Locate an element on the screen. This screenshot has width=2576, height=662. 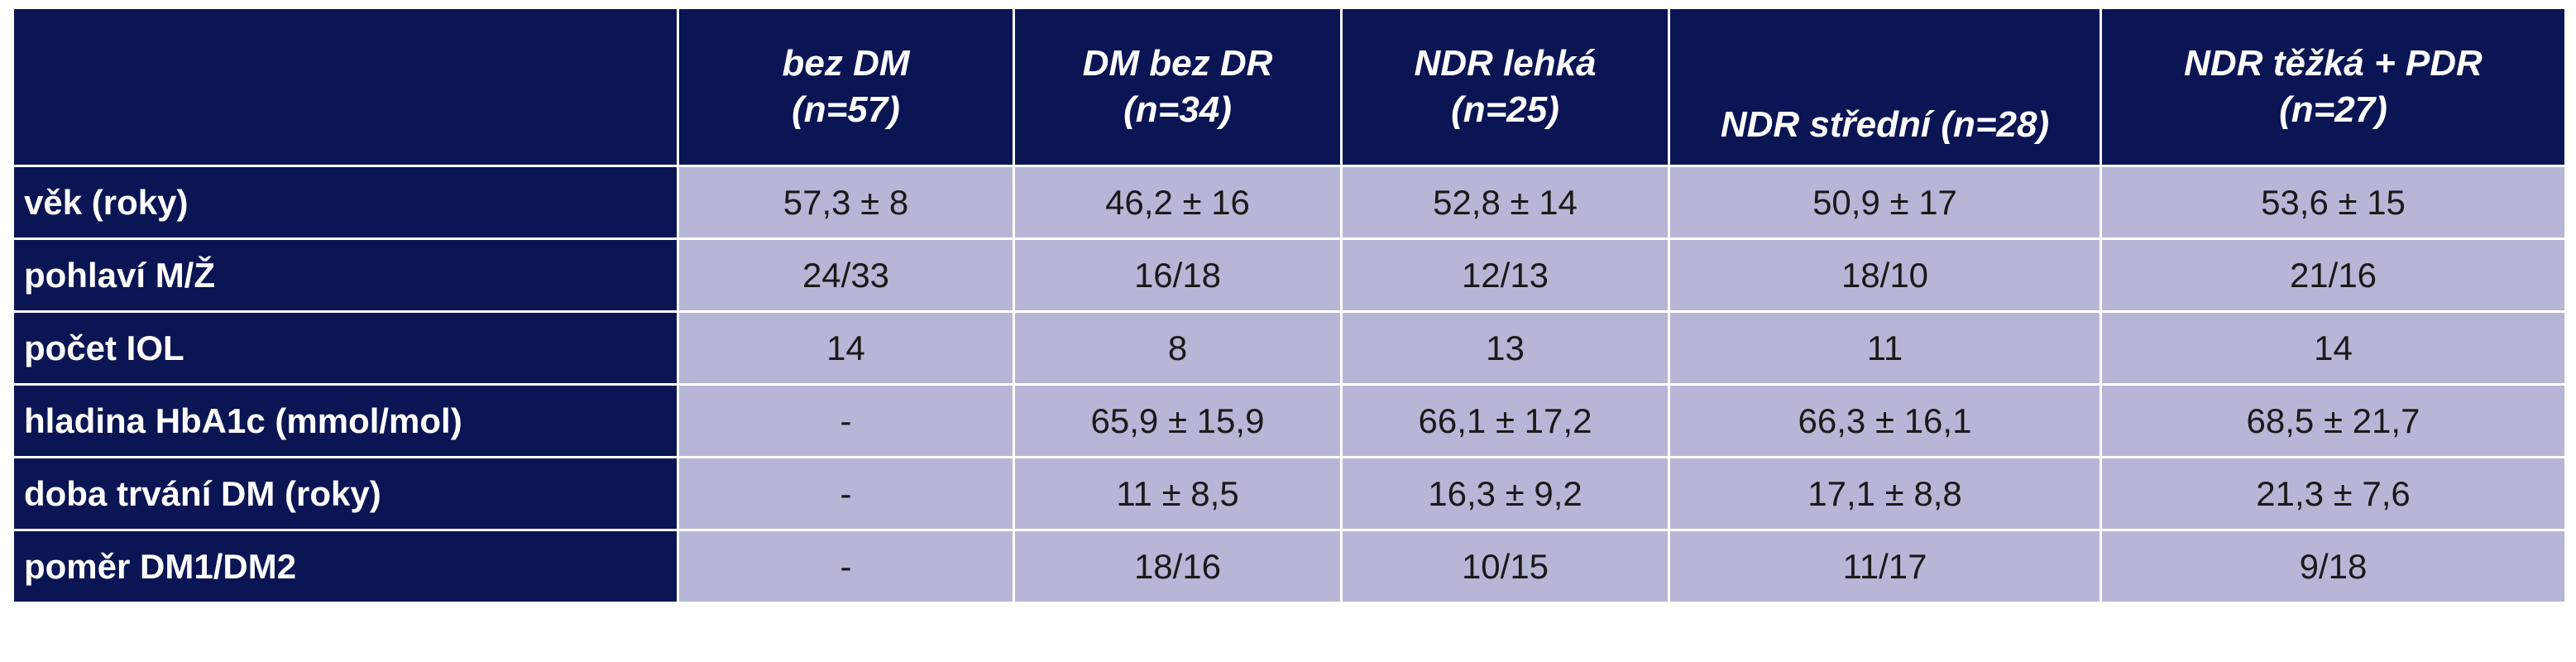
table-cell: 46,2 ± 16 is located at coordinates (1178, 202).